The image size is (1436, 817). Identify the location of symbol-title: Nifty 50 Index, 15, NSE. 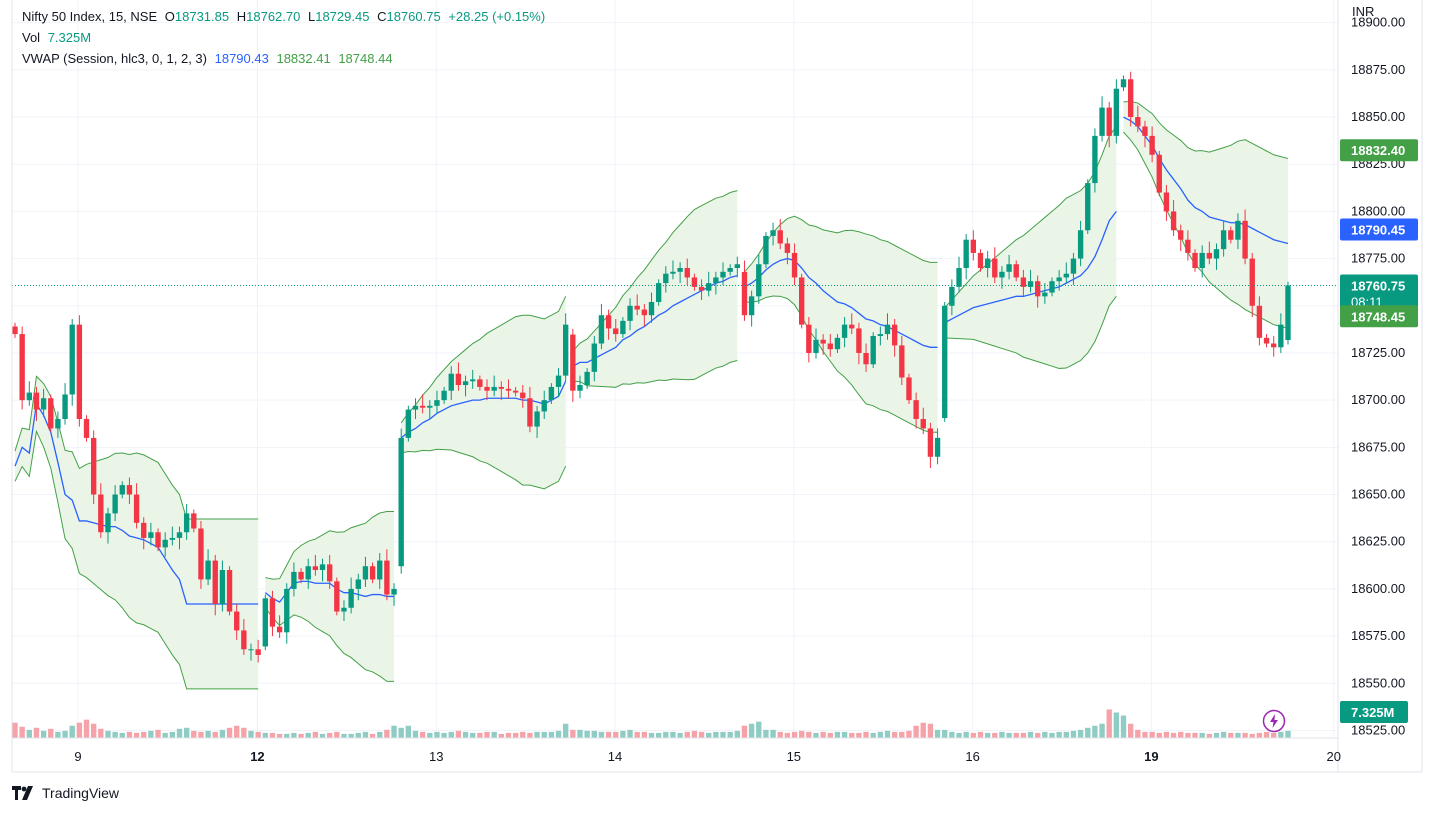
(90, 16).